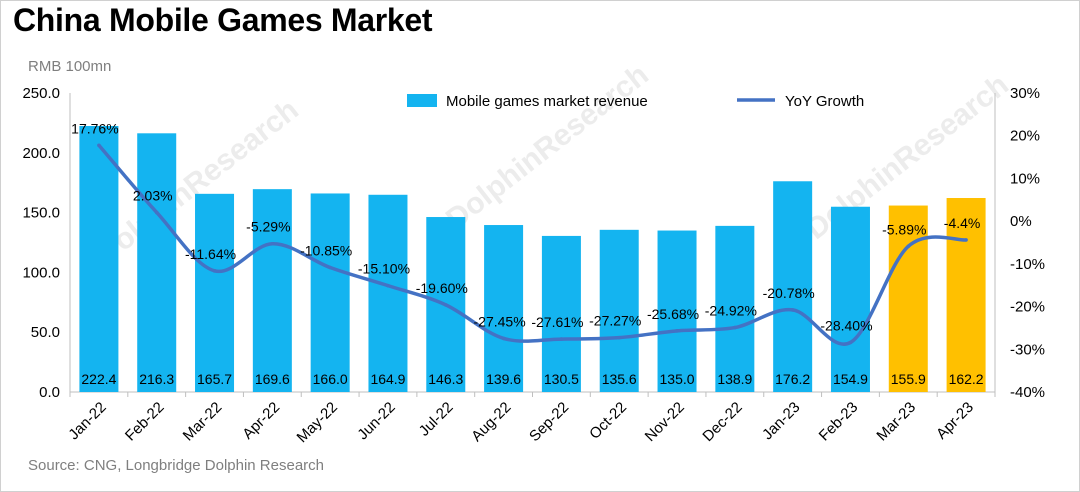  What do you see at coordinates (1027, 307) in the screenshot?
I see `right-axis-tick-label: -20%` at bounding box center [1027, 307].